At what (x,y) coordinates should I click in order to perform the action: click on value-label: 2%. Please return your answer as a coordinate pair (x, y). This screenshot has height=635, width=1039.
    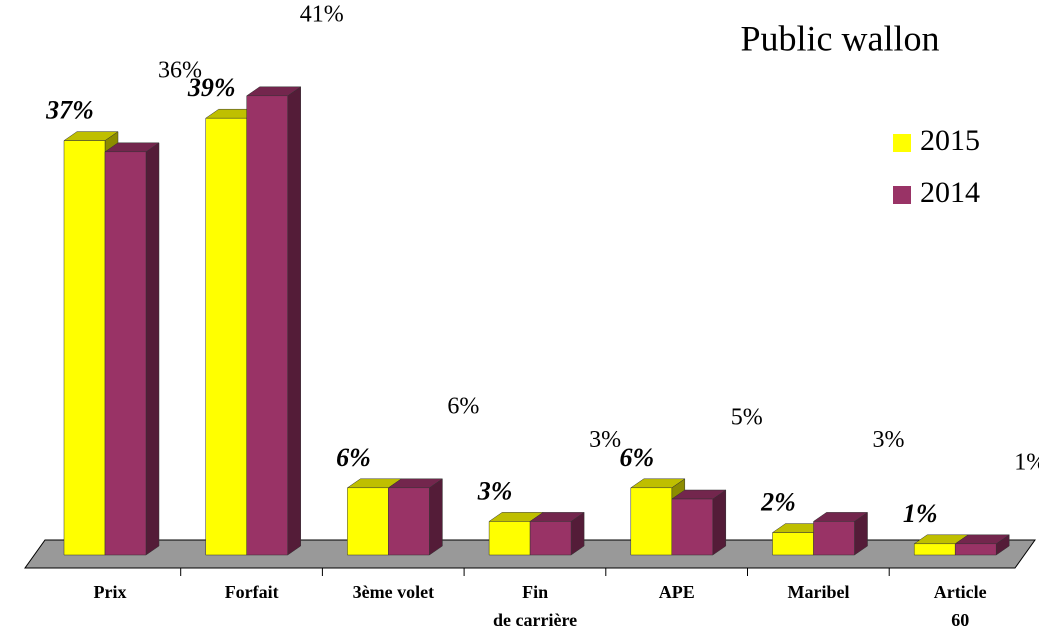
    Looking at the image, I should click on (778, 502).